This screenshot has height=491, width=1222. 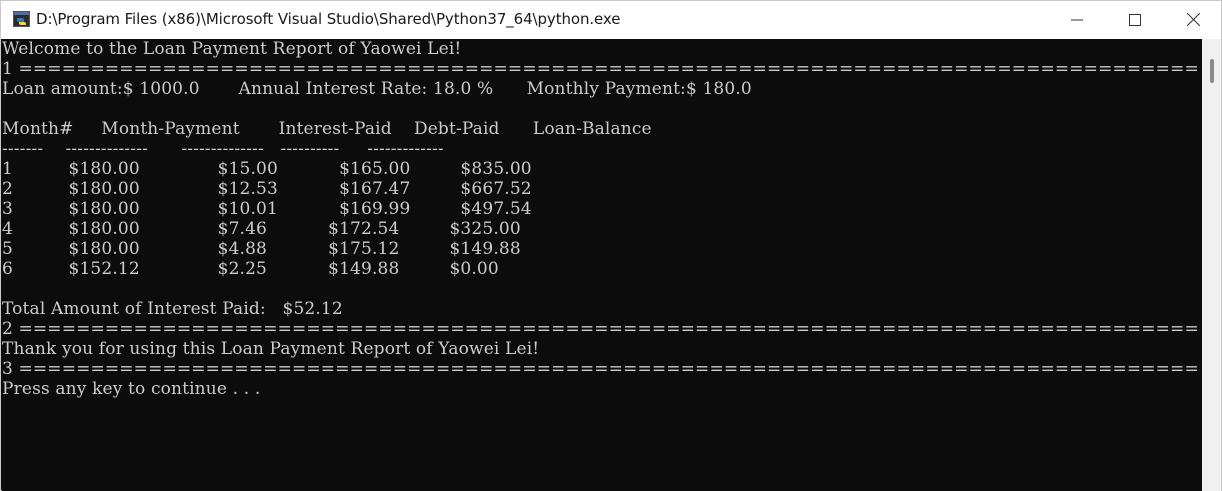 I want to click on maximize-icon, so click(x=1135, y=20).